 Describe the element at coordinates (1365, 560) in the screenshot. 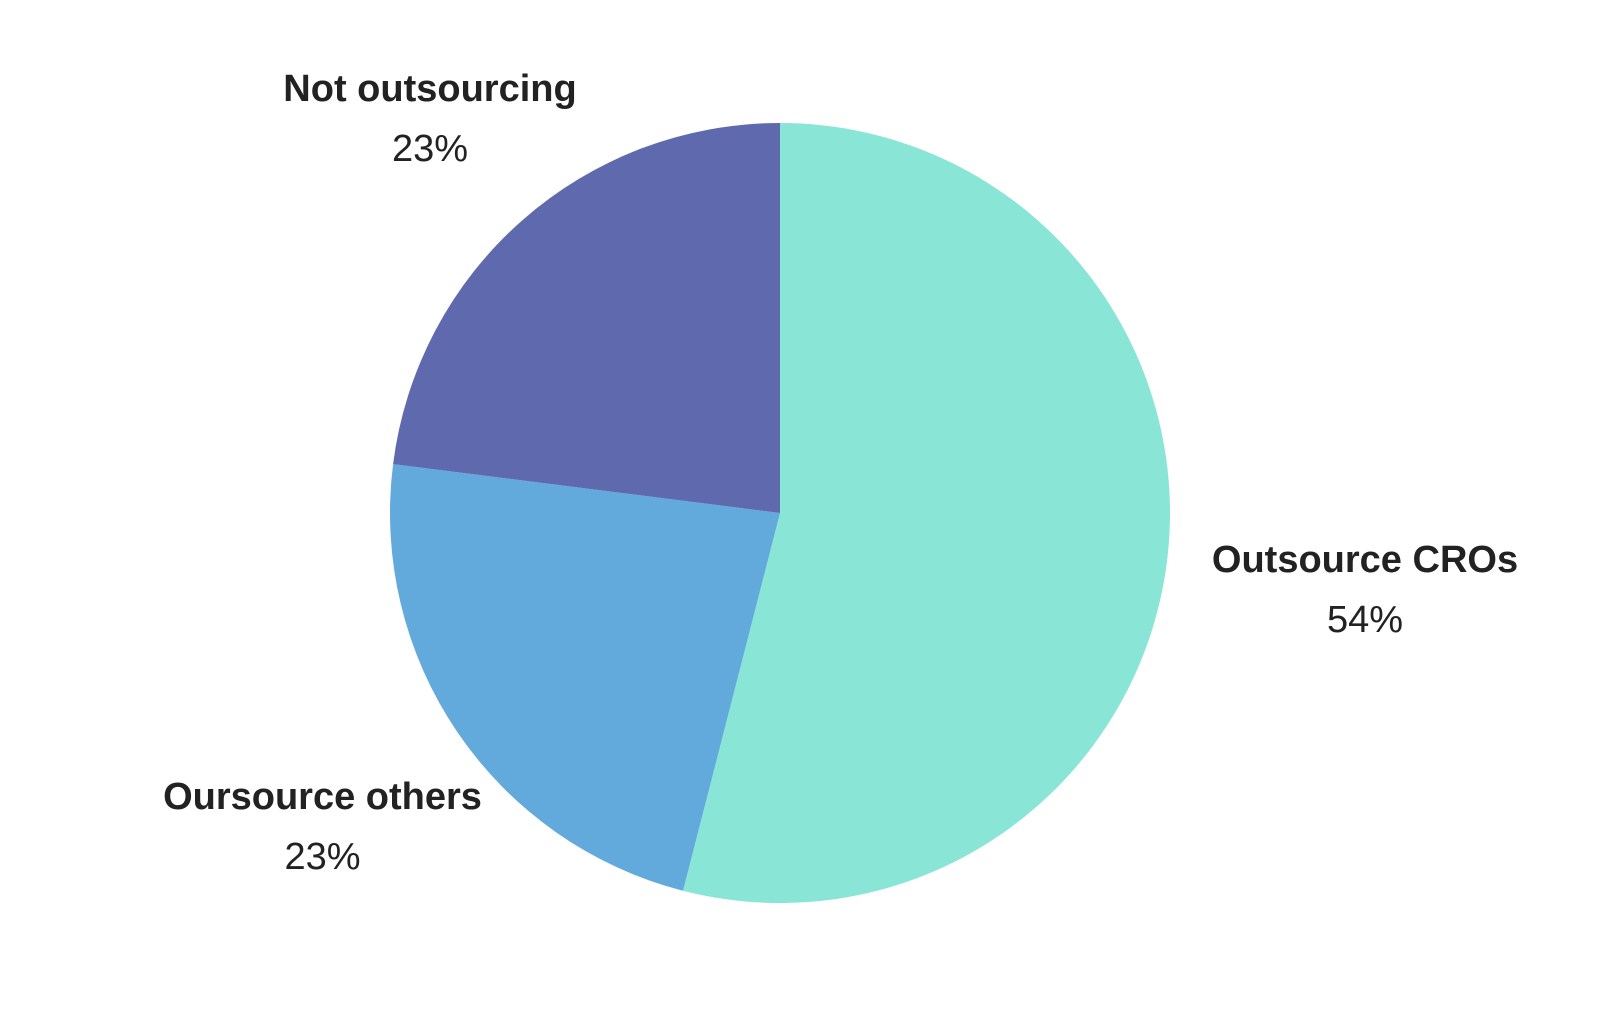

I see `slice-label-name: Outsource CROs` at that location.